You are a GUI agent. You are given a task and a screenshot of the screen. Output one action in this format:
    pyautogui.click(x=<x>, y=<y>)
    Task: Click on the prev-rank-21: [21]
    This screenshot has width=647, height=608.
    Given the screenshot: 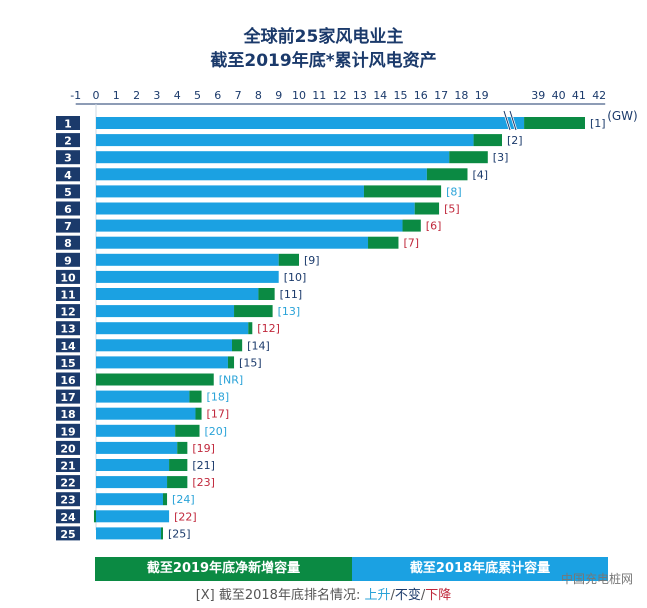 What is the action you would take?
    pyautogui.click(x=203, y=465)
    